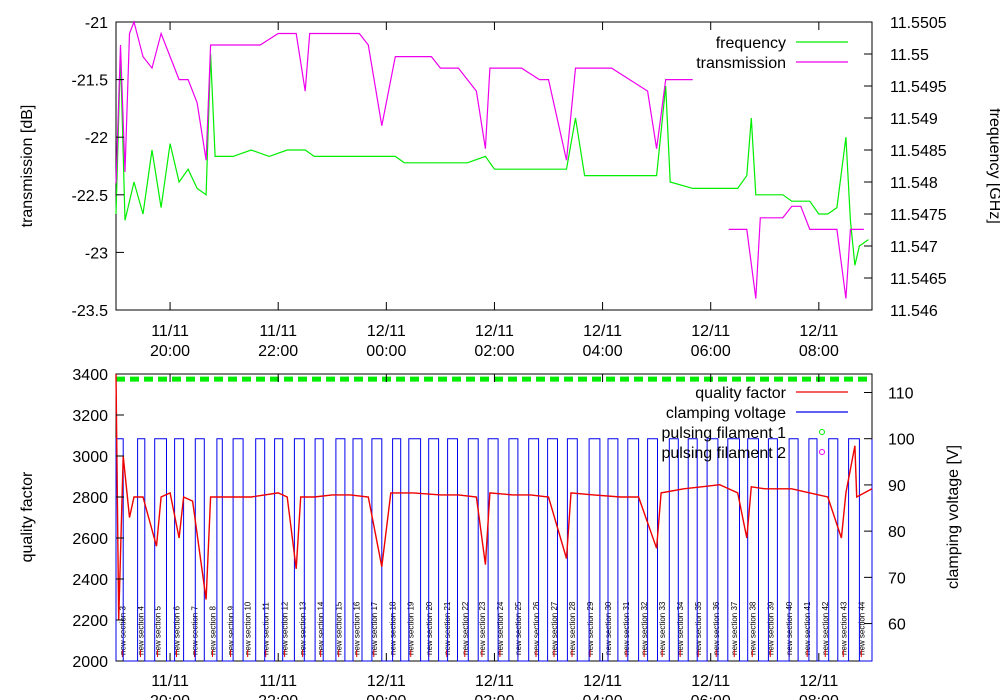  What do you see at coordinates (96, 138) in the screenshot?
I see `top-left-tick-label: -22` at bounding box center [96, 138].